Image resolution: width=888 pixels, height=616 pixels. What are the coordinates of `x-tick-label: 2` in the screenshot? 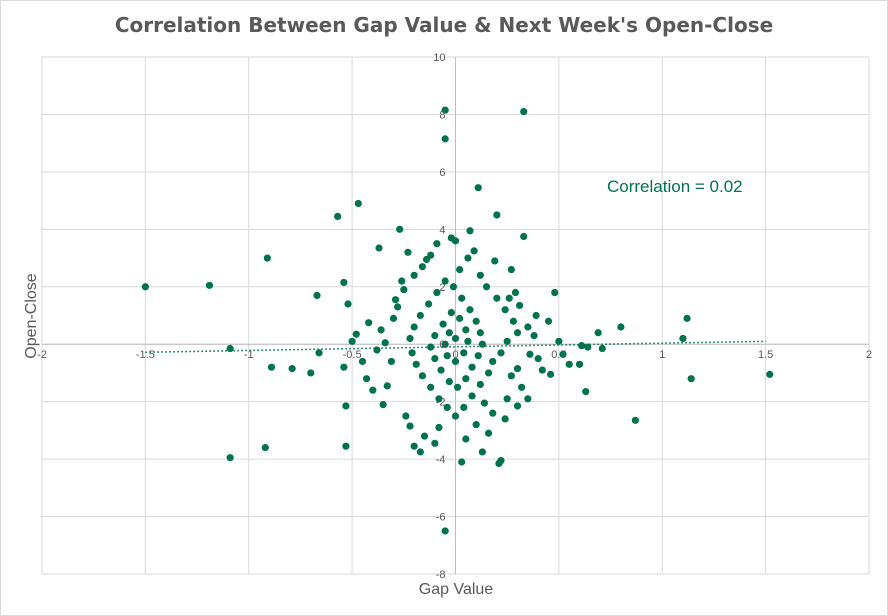 It's located at (869, 355).